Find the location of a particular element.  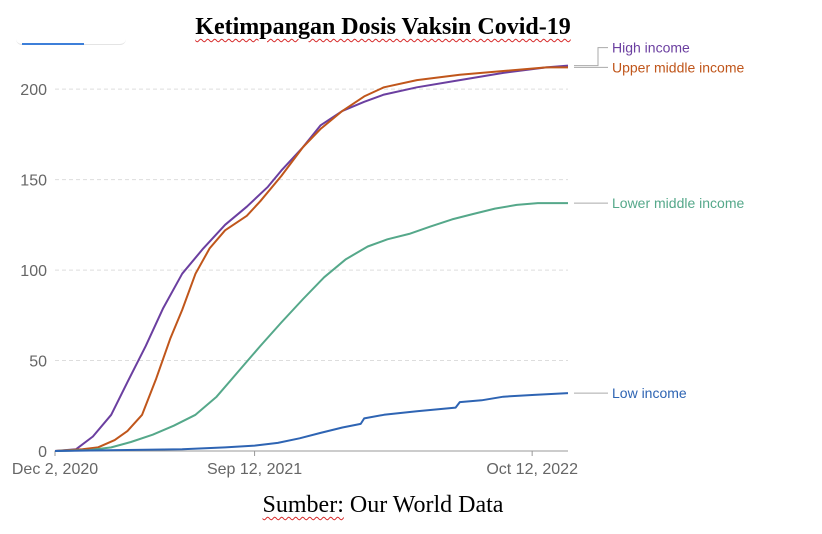

caption-source: Our World Data is located at coordinates (423, 505).